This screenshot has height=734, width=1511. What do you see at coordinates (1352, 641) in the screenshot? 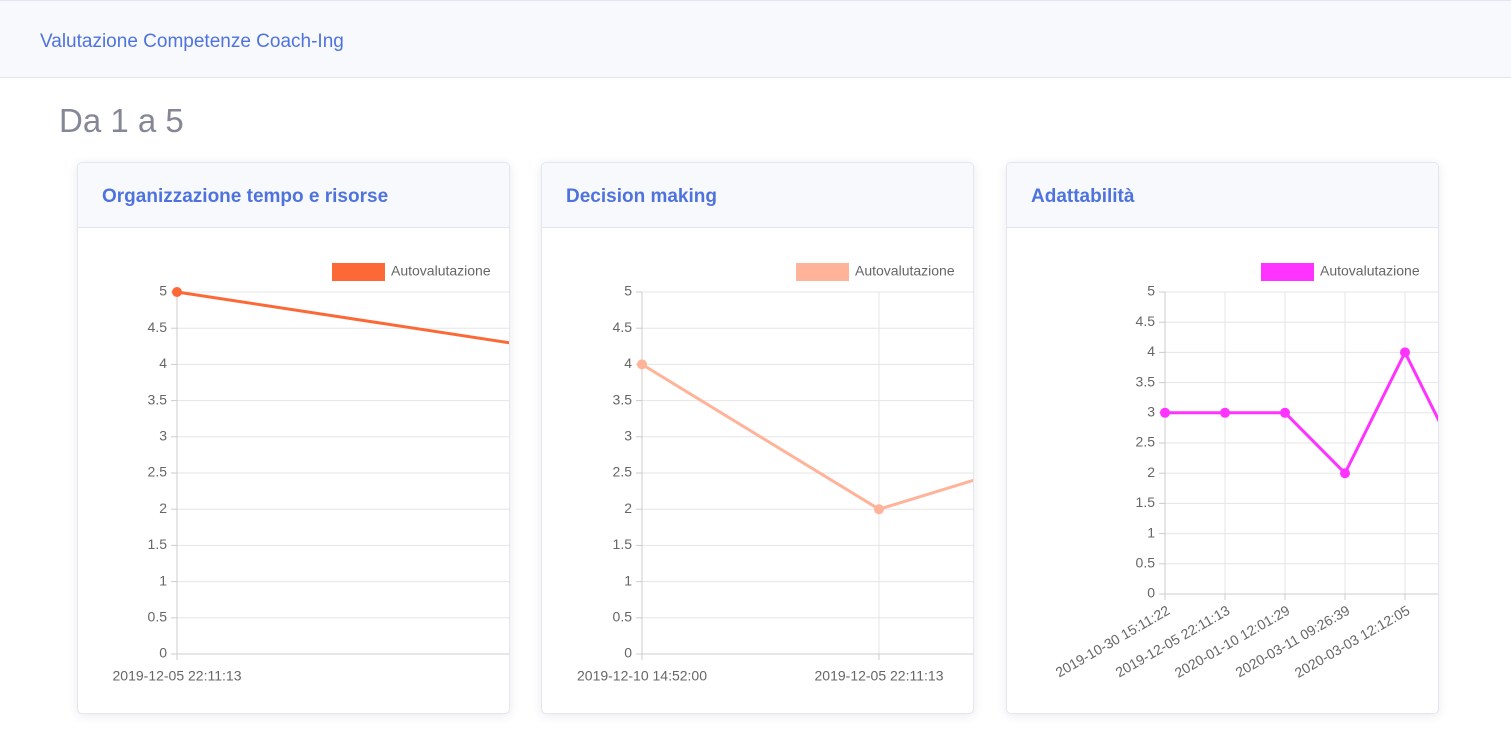
I see `x-tick-label: 2020-03-03 12:12:05` at bounding box center [1352, 641].